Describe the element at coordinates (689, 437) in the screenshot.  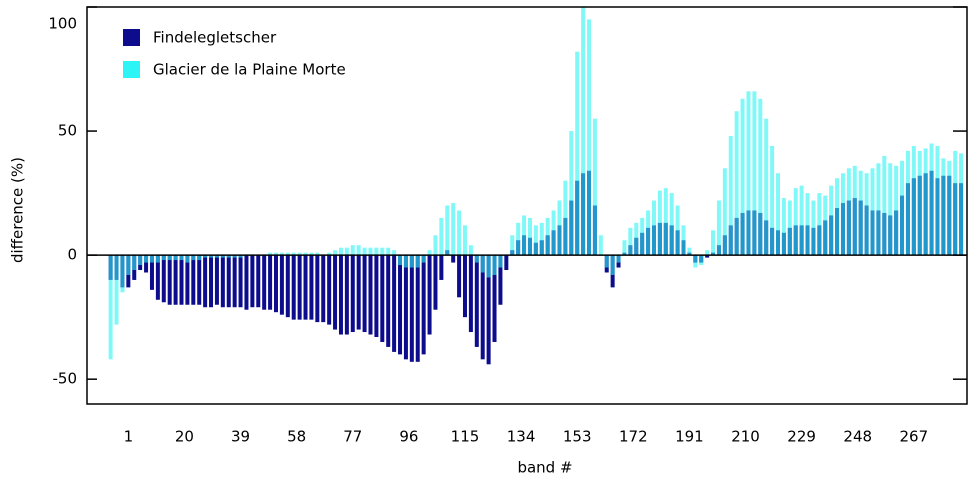
I see `x-tick-label: 191` at that location.